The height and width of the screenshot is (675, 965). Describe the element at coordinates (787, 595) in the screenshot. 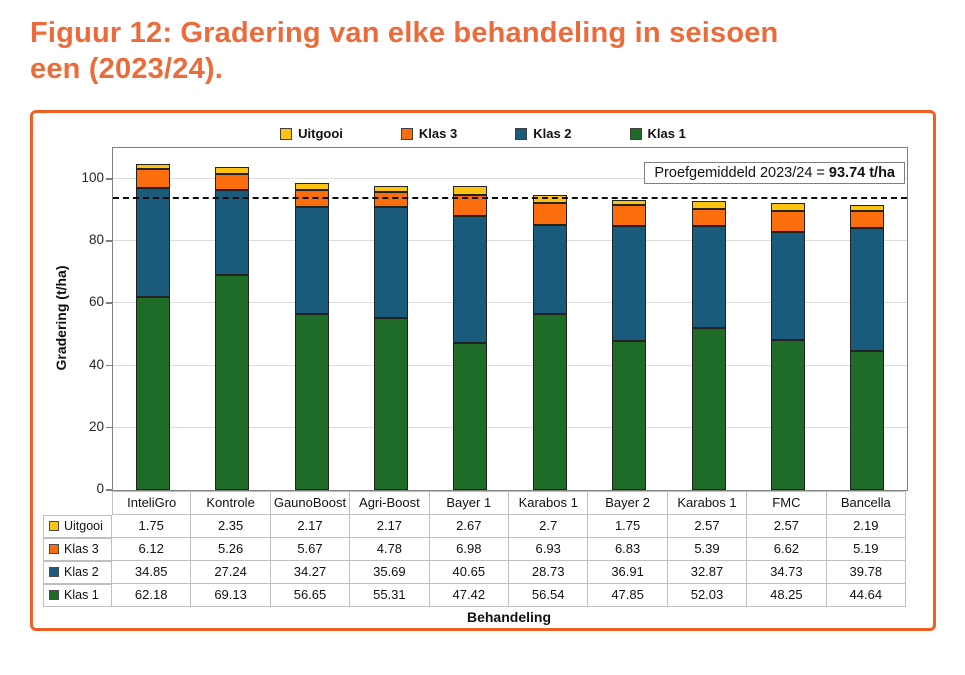

I see `table-cell-klas-1-8: 48.25` at that location.